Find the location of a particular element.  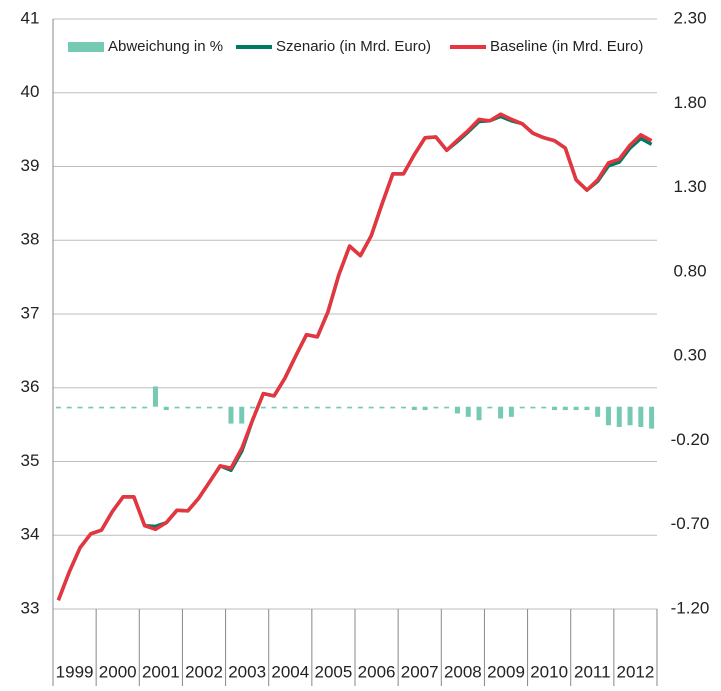

legend-label: Abweichung in % is located at coordinates (165, 46).